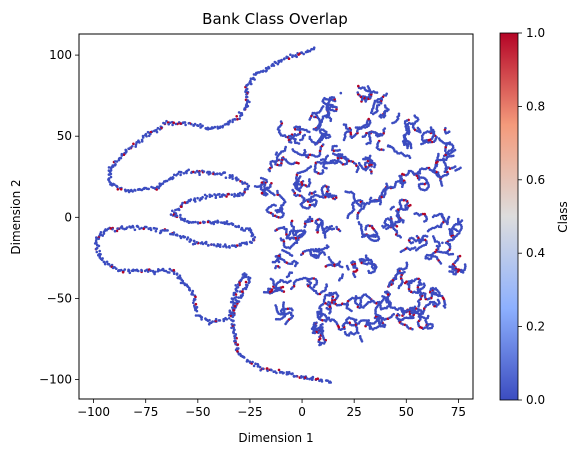  Describe the element at coordinates (406, 412) in the screenshot. I see `x-tick-label: 50` at that location.